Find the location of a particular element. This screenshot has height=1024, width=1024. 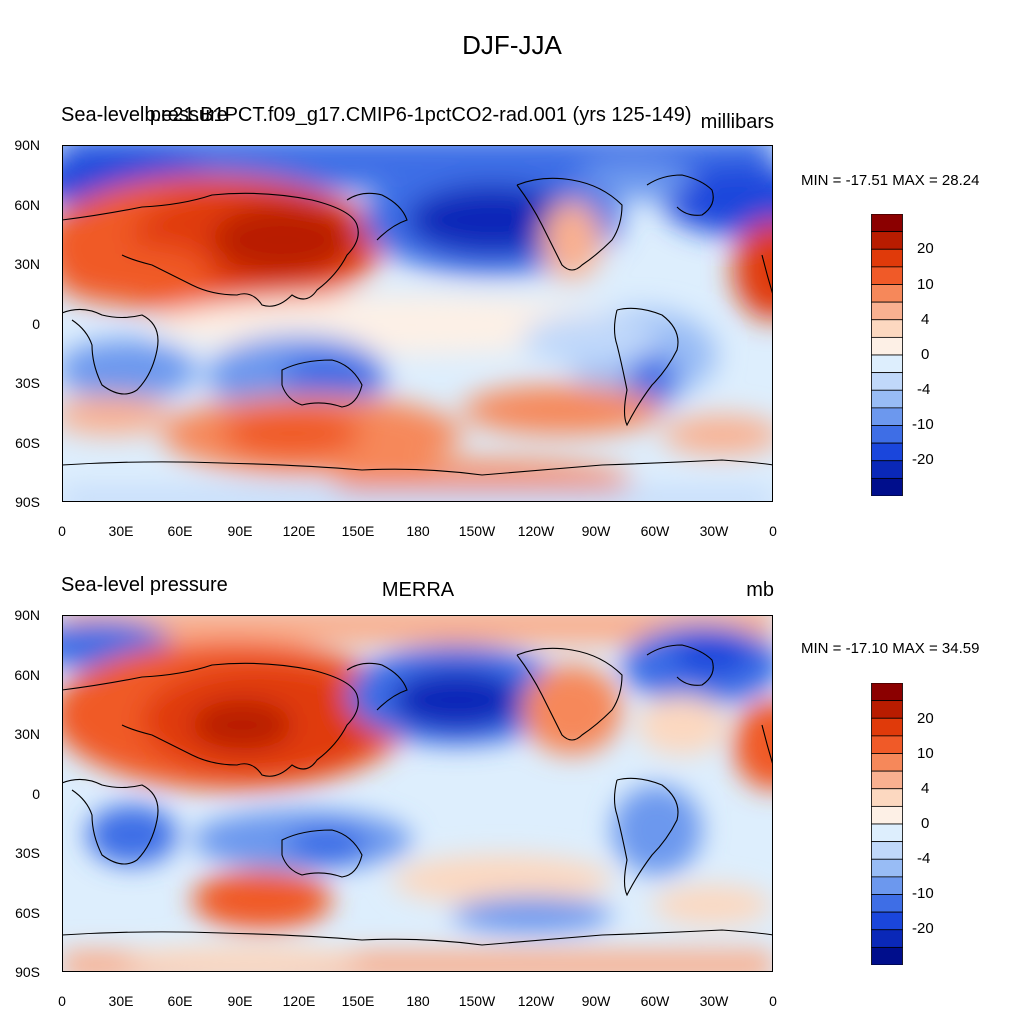

p2-lon-60w: 60W is located at coordinates (655, 1001).